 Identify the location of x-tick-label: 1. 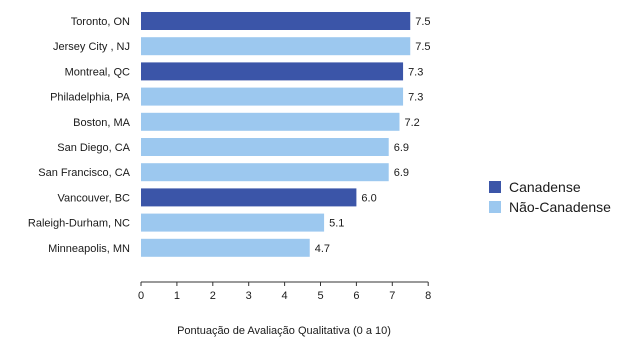
(177, 296).